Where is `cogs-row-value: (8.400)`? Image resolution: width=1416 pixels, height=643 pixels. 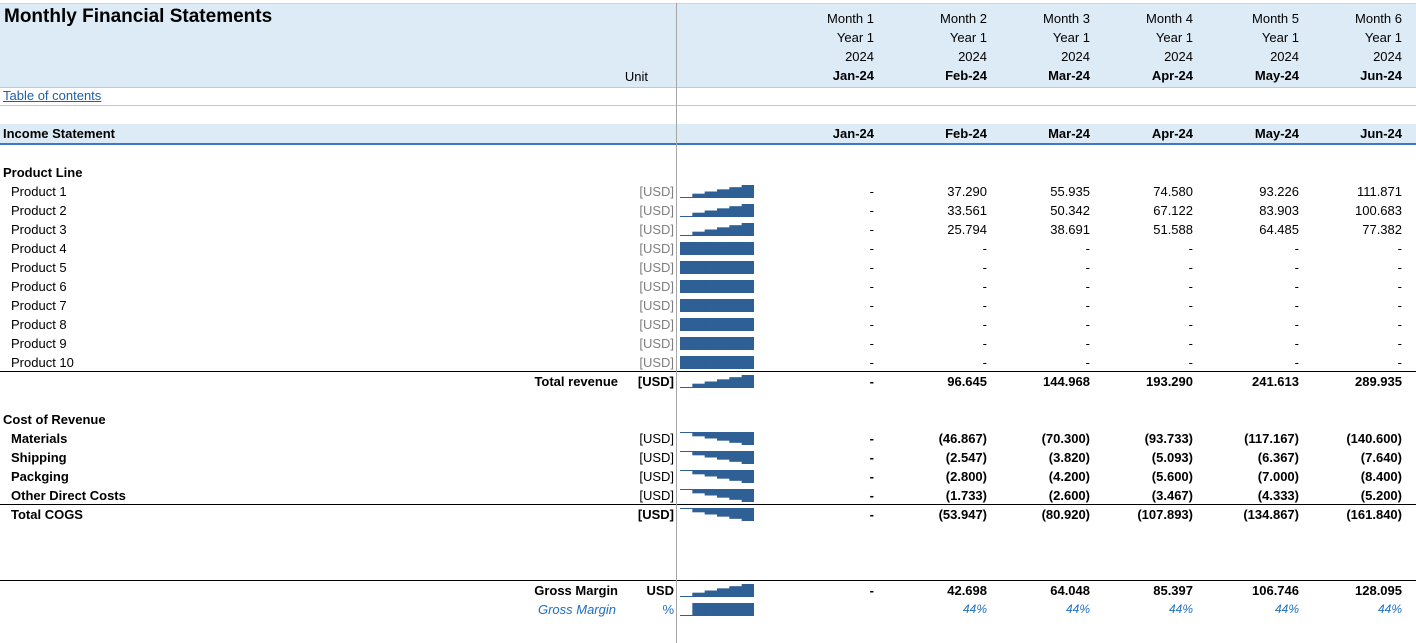 cogs-row-value: (8.400) is located at coordinates (1381, 476).